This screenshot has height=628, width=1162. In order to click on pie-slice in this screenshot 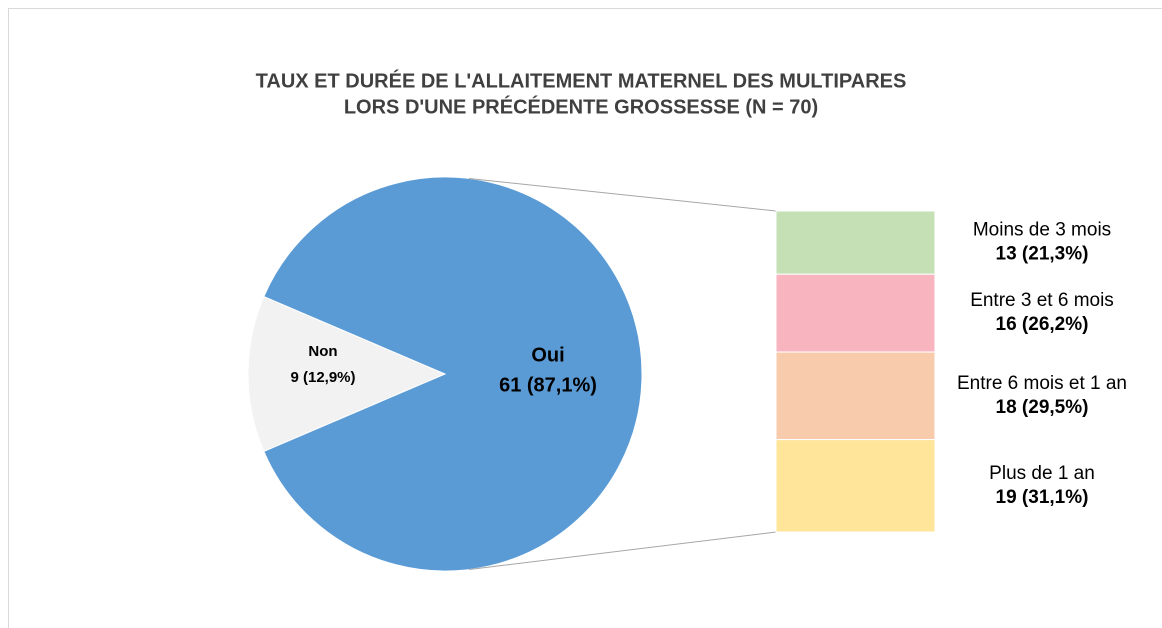, I will do `click(347, 374)`.